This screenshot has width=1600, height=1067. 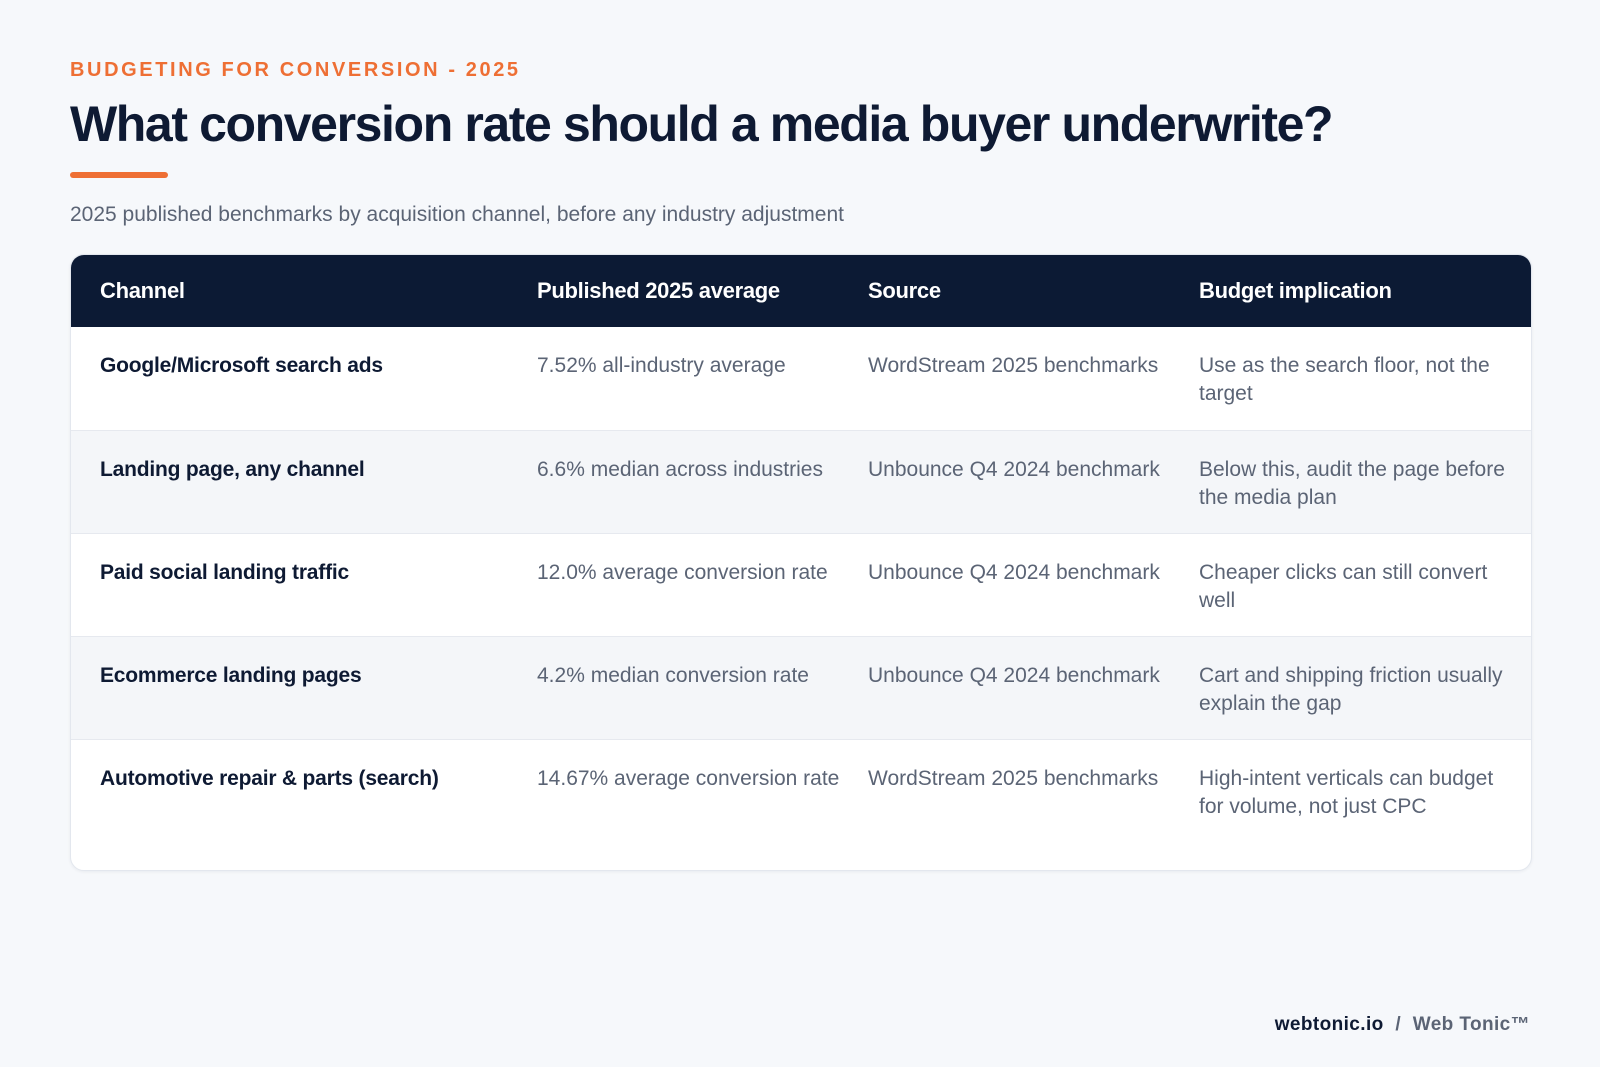 What do you see at coordinates (680, 469) in the screenshot?
I see `cell-average: 6.6% median across industries` at bounding box center [680, 469].